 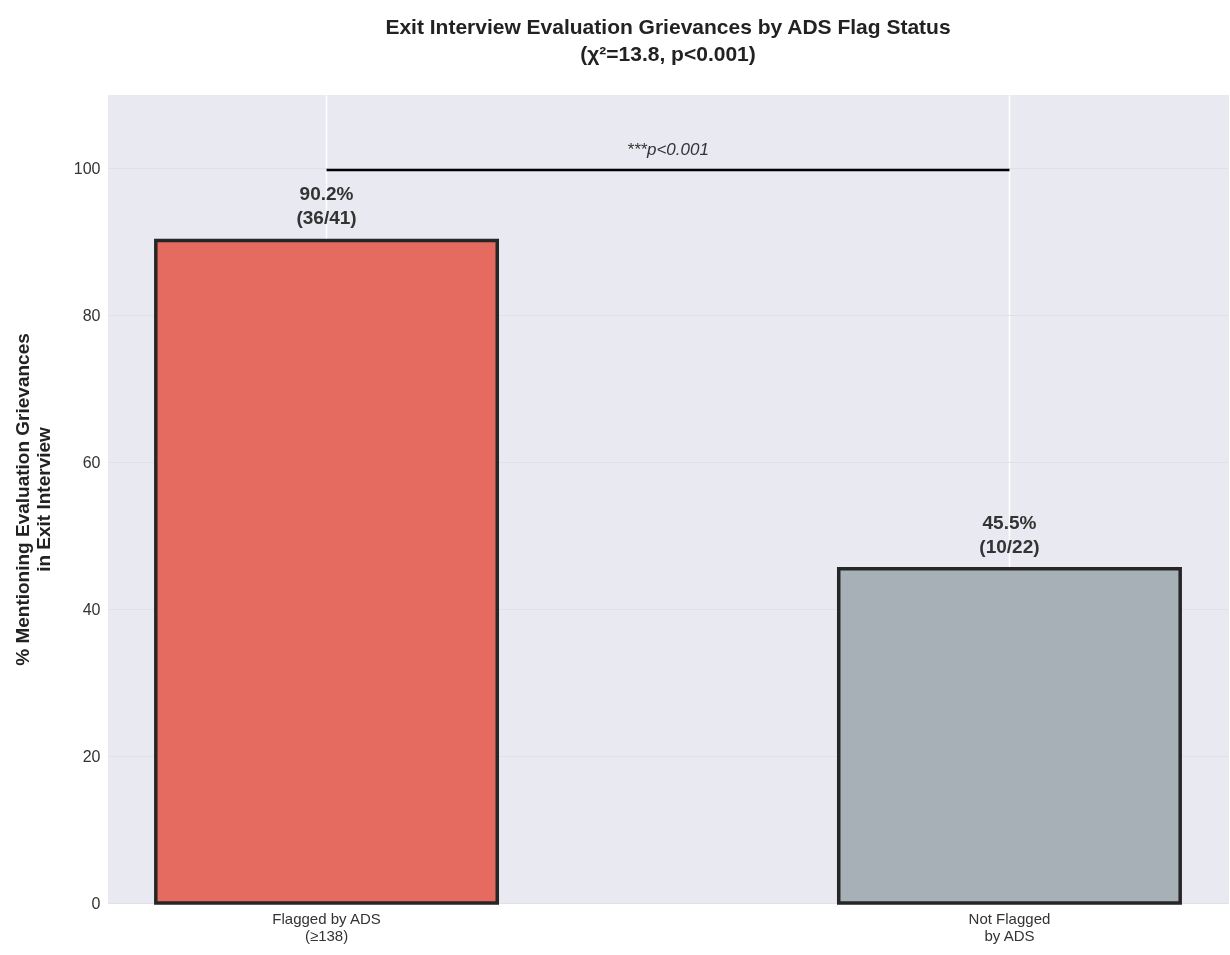 I want to click on annotation: ***p<0.001, so click(x=668, y=149).